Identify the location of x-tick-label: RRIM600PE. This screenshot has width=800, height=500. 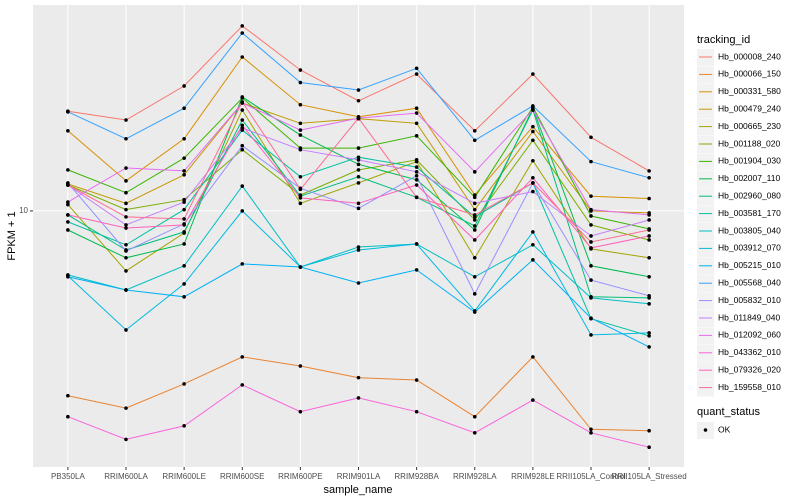
(300, 476).